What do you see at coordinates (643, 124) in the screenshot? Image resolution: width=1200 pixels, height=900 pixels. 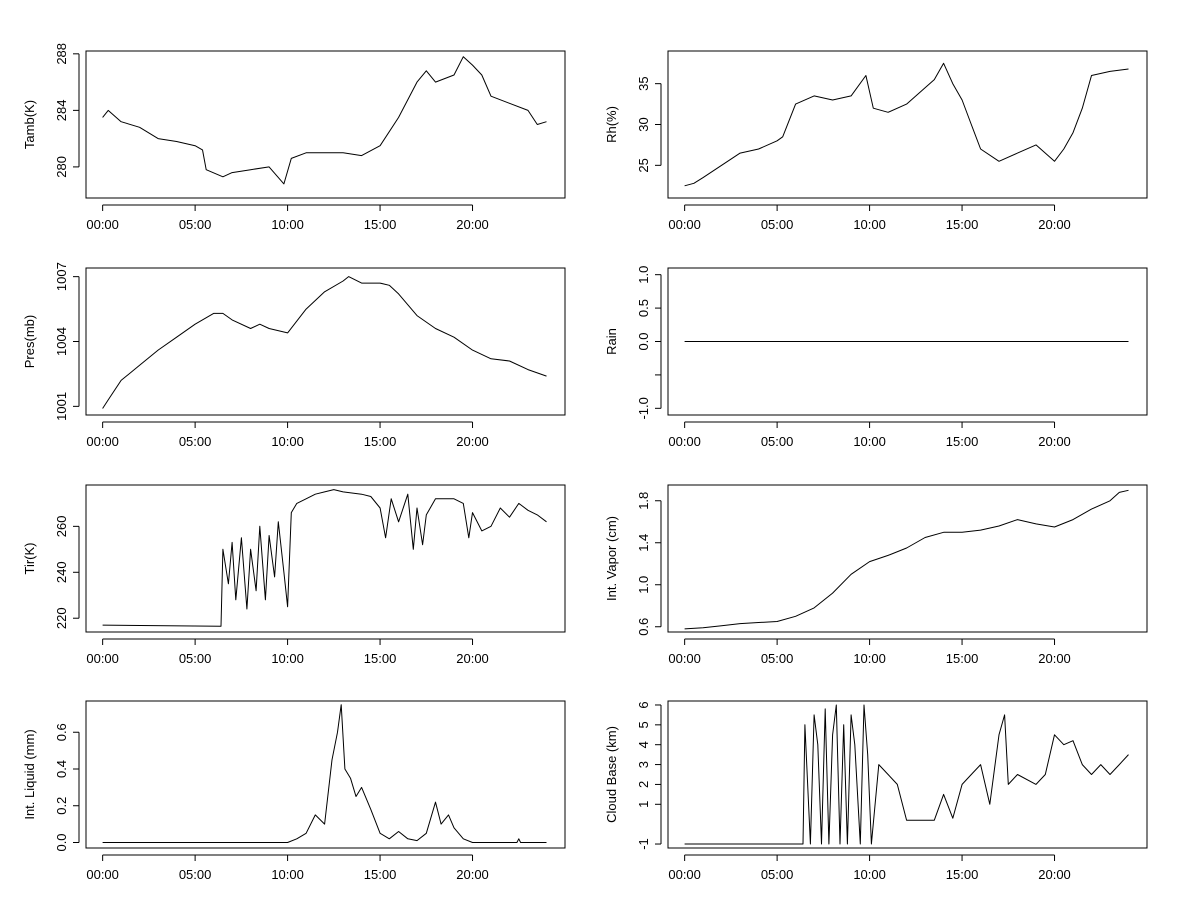 I see `y-tick-label: 30` at bounding box center [643, 124].